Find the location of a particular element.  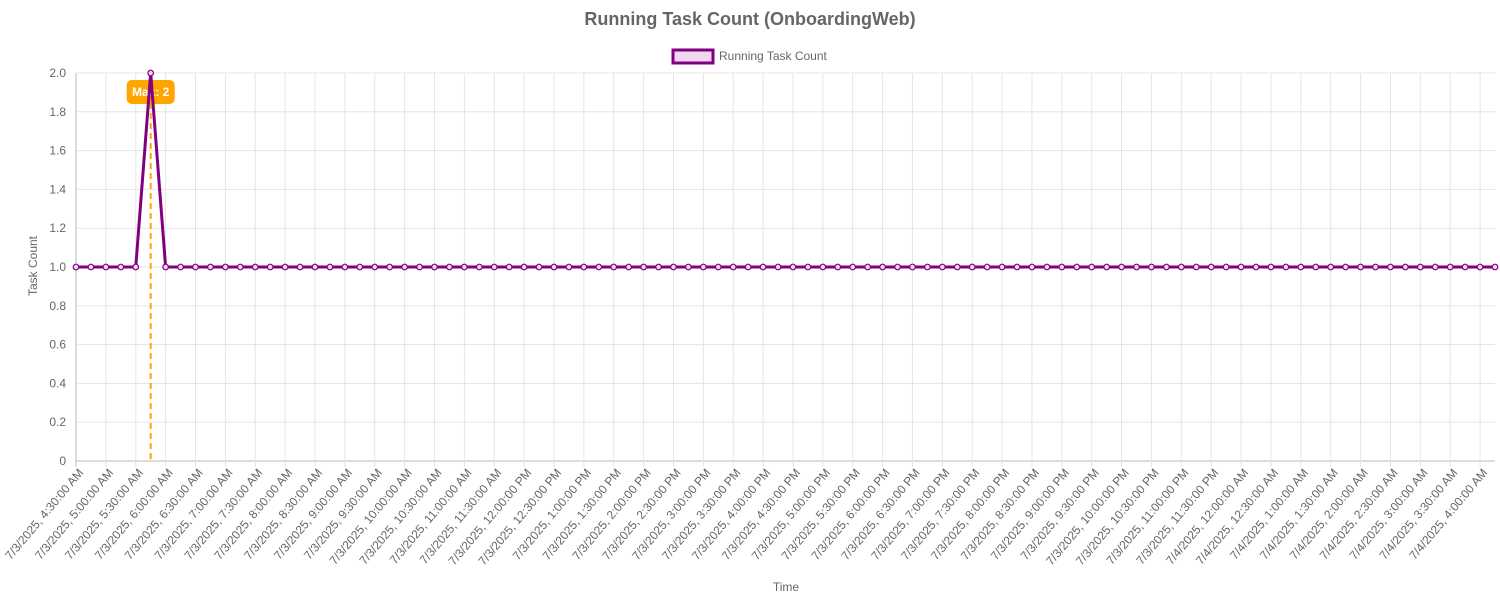

y-tick-label: 1.6 is located at coordinates (57, 151).